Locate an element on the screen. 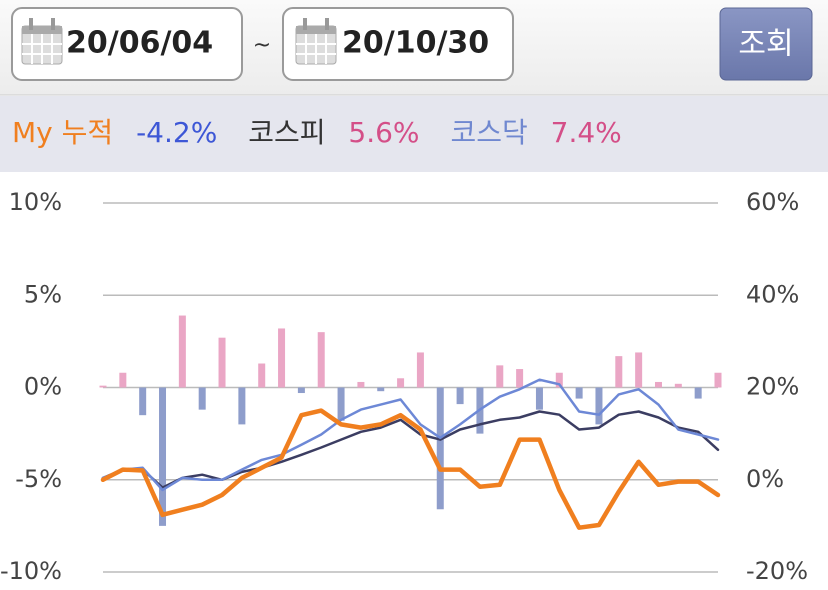 This screenshot has width=828, height=590. y-tick-label: 5% is located at coordinates (43, 294).